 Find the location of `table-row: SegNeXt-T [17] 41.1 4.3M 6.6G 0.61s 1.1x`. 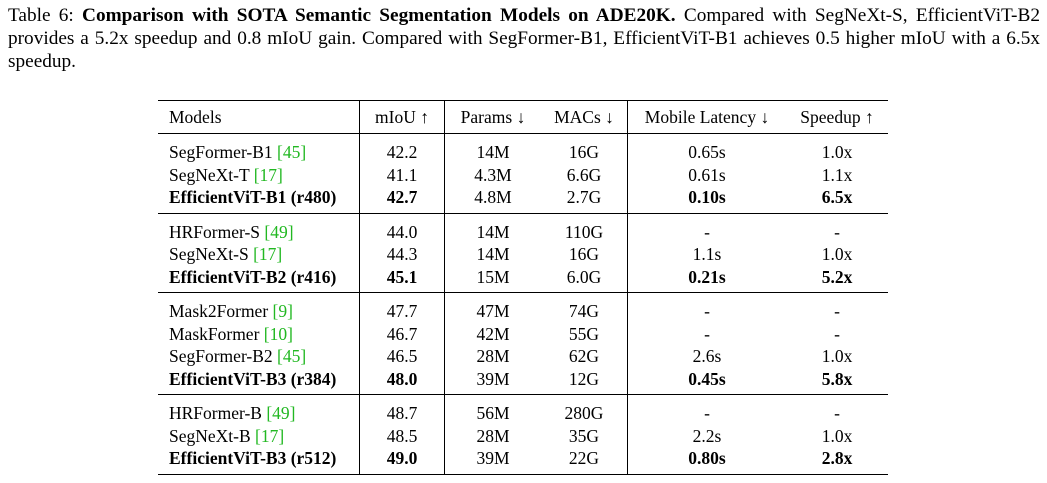

table-row: SegNeXt-T [17] 41.1 4.3M 6.6G 0.61s 1.1x is located at coordinates (523, 174).